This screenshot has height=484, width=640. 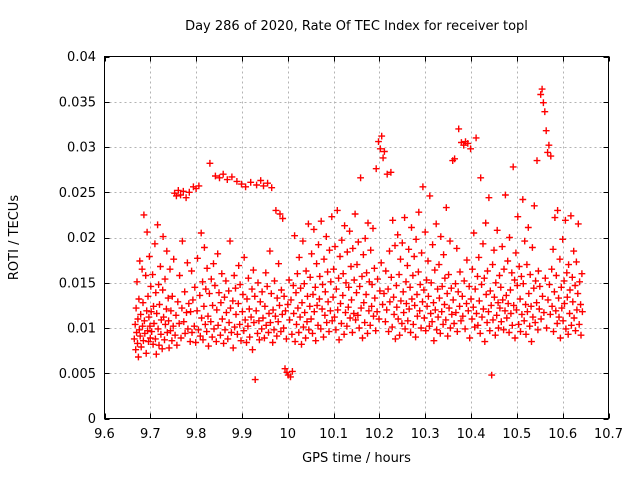 What do you see at coordinates (379, 434) in the screenshot?
I see `x-tick-label: 10.2` at bounding box center [379, 434].